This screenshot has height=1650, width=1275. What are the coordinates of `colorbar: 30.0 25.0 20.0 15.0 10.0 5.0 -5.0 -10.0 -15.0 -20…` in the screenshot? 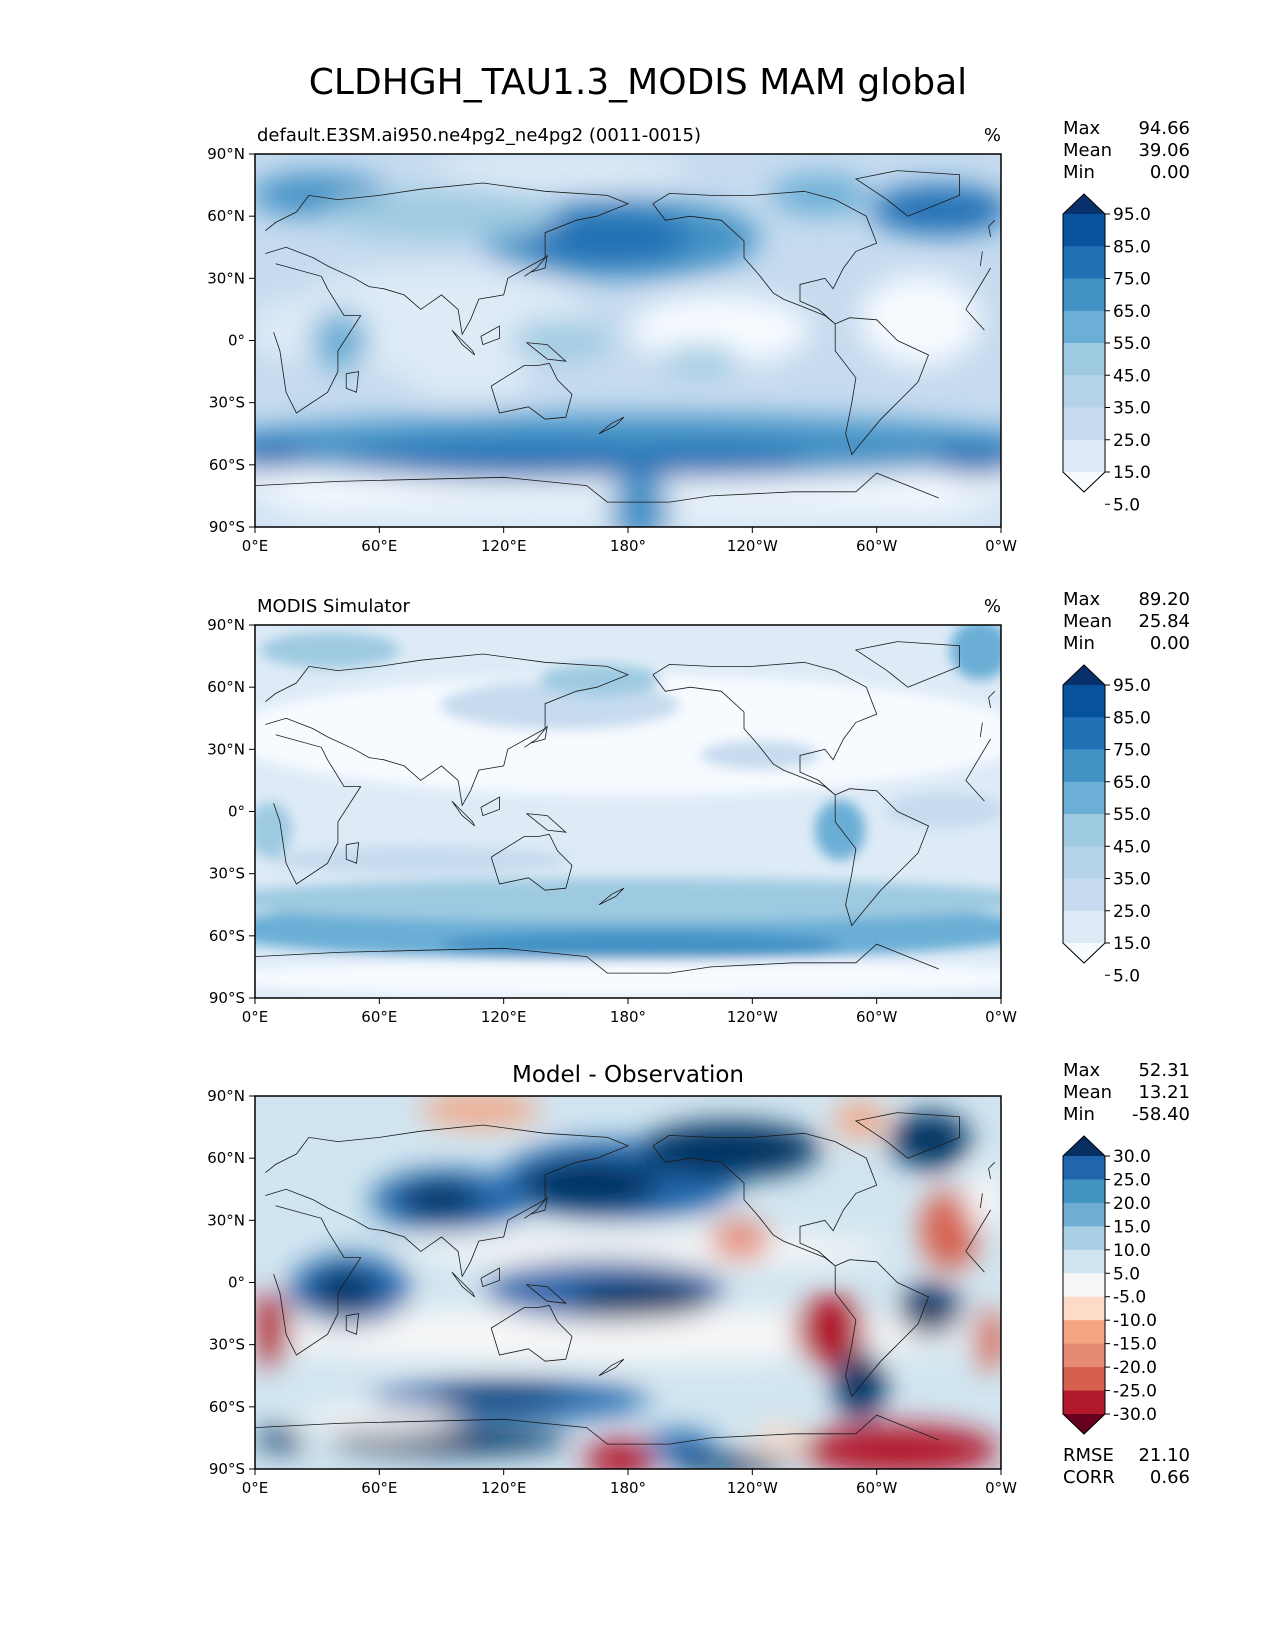 It's located at (1109, 1285).